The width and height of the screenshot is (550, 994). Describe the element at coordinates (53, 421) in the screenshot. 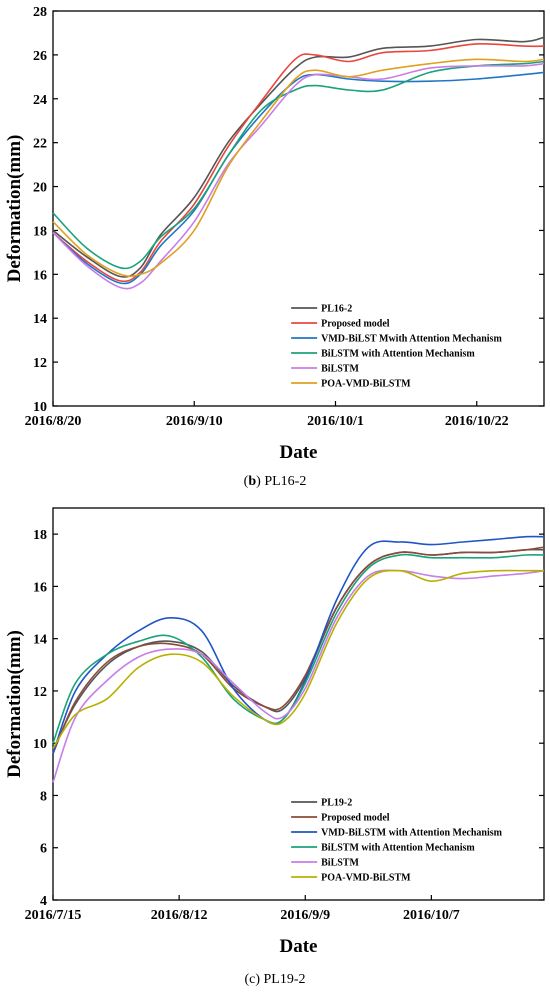

I see `chart-0-x-tick-label: 2016/8/20` at that location.